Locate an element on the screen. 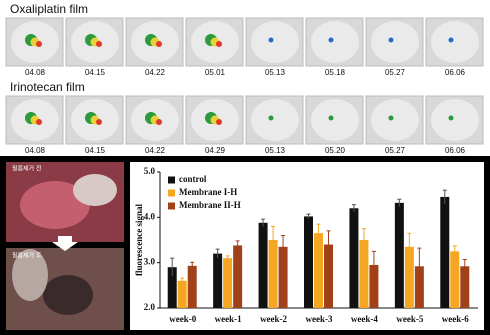  panel-title: Irinotecan film is located at coordinates (47, 87).